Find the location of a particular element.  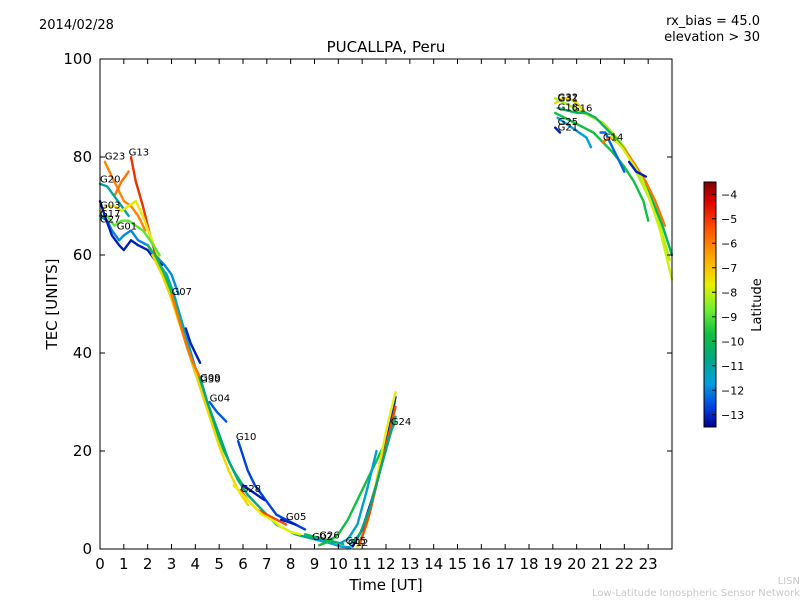

series-line-G02 is located at coordinates (324, 539).